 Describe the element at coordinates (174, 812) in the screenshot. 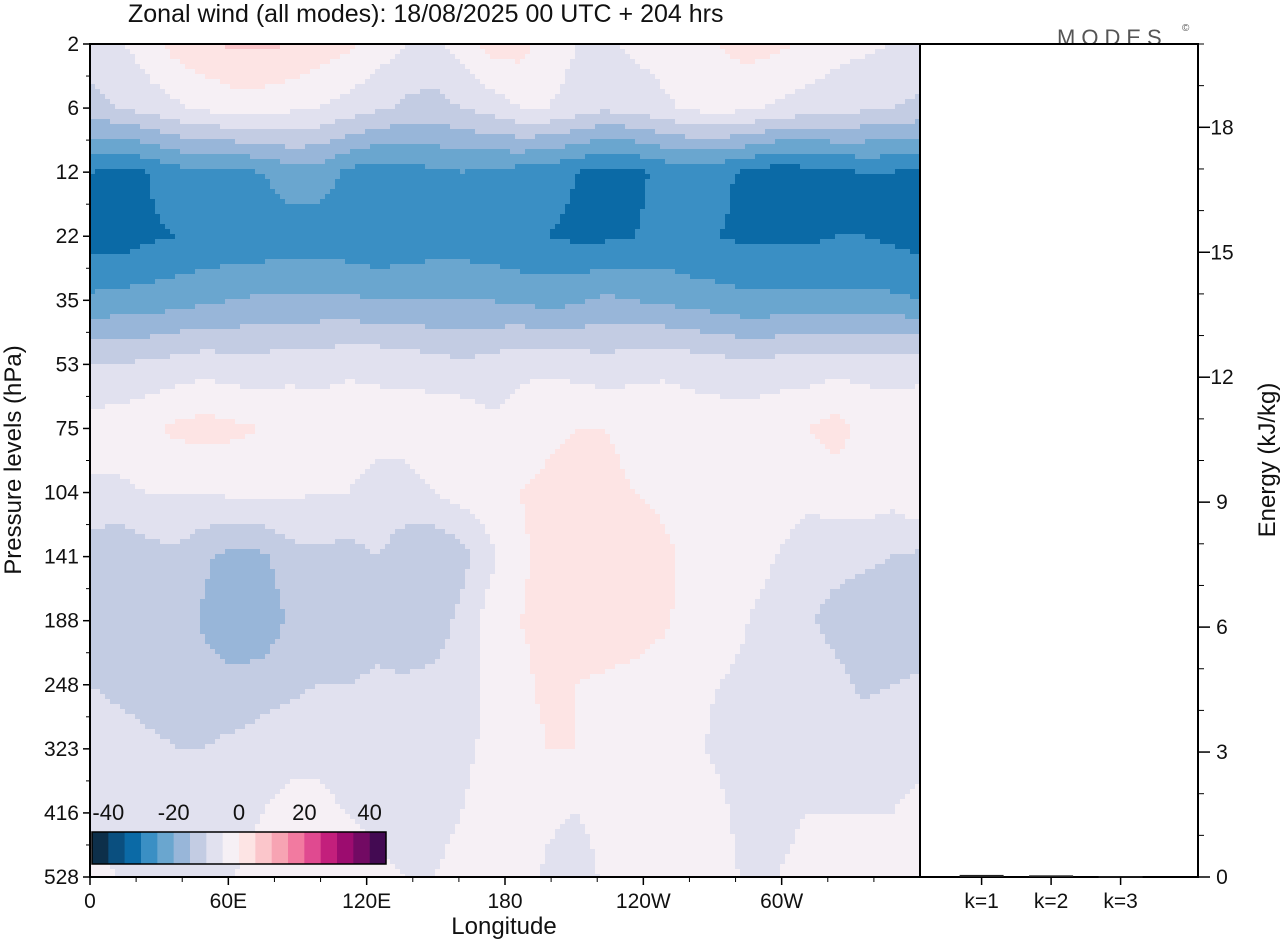

I see `colorbar-tick-label: -20` at that location.